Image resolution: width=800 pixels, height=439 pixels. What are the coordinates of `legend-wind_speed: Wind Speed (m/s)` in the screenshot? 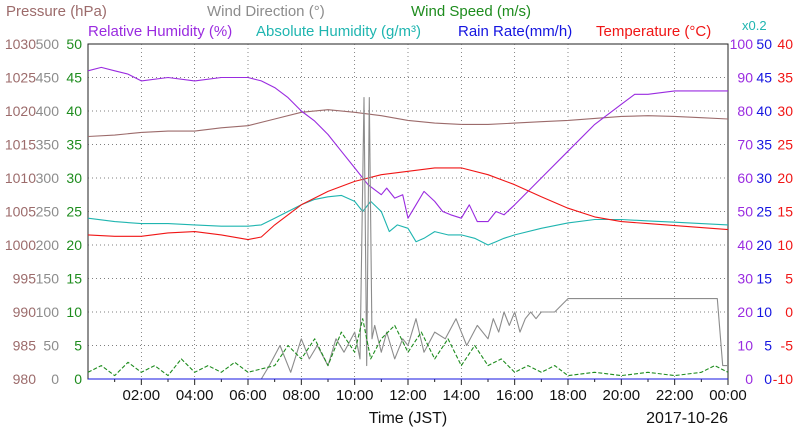 It's located at (471, 11).